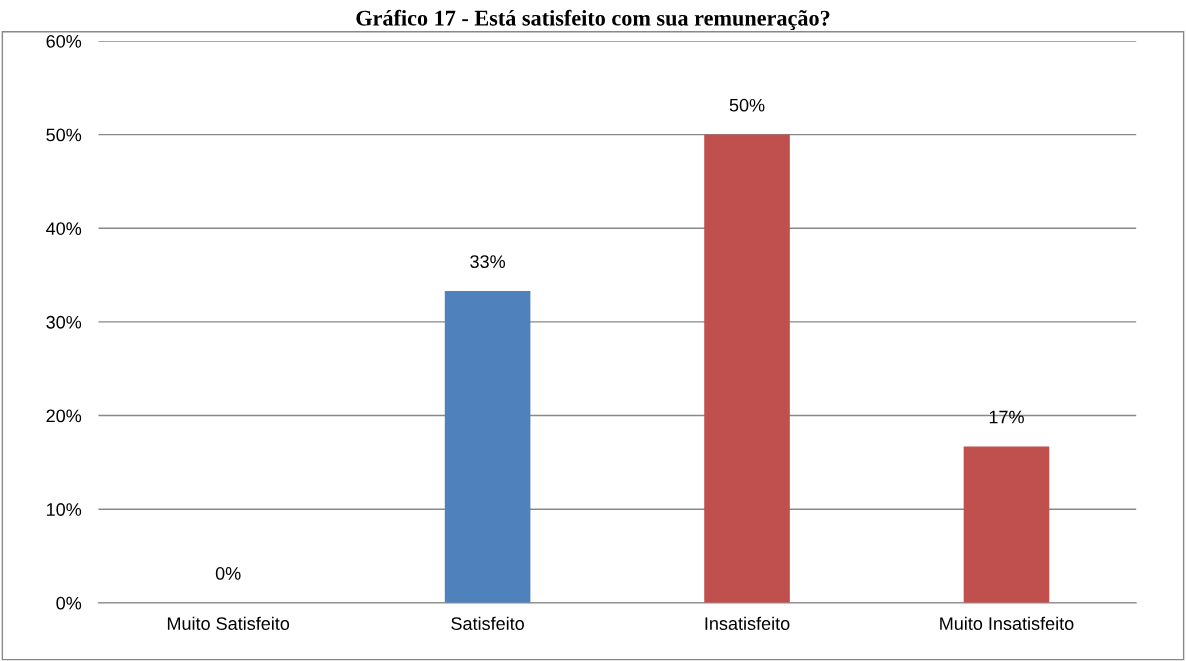 The image size is (1186, 661). Describe the element at coordinates (487, 623) in the screenshot. I see `x-tick-label: Satisfeito` at that location.